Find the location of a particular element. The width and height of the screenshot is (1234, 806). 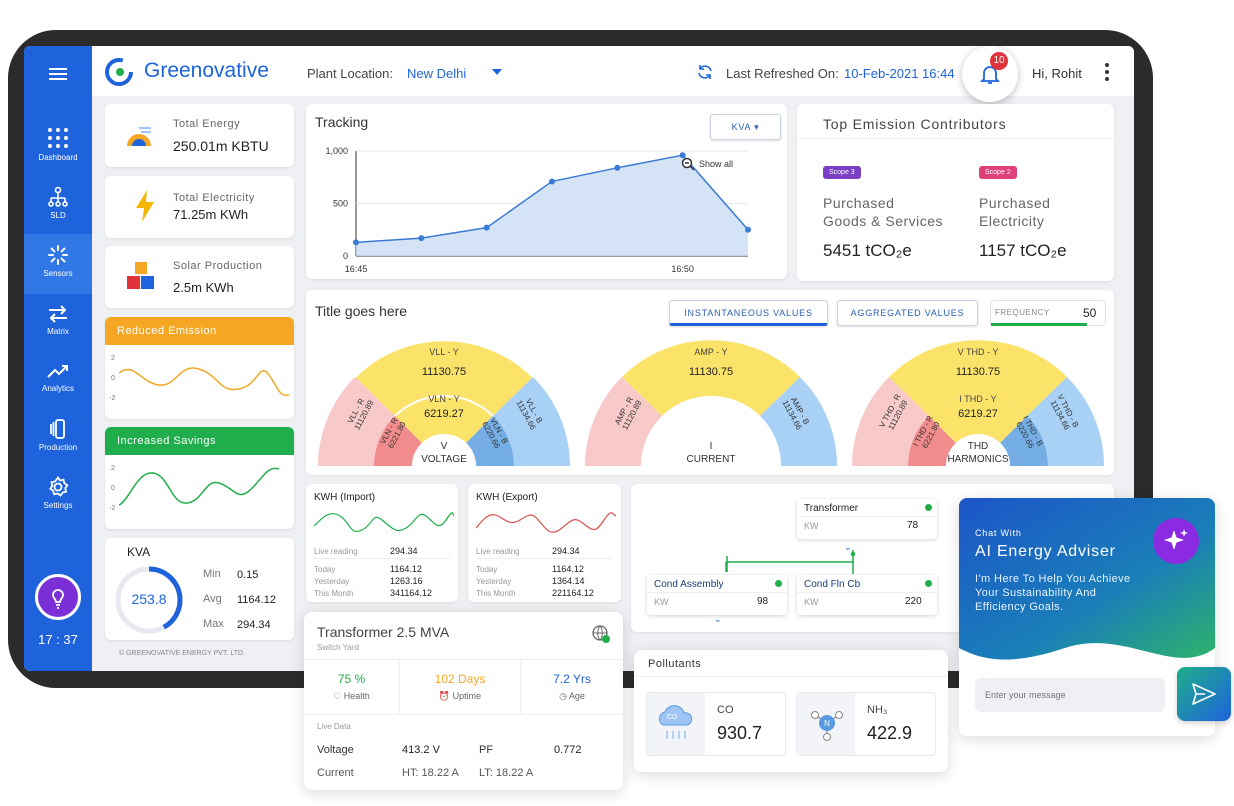

kwh-export-sparkline is located at coordinates (546, 522).